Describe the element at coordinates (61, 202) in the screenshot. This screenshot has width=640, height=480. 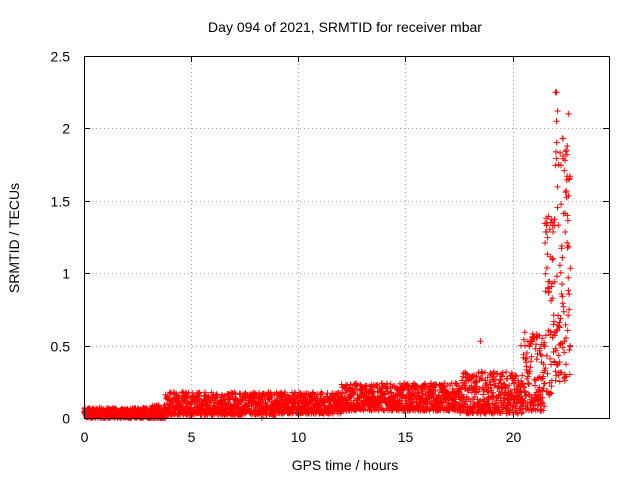
I see `y-tick-label: 1.5` at that location.